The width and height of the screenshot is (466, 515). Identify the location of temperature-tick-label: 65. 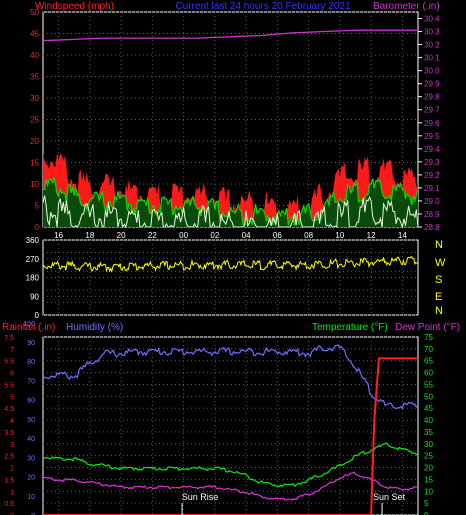
(428, 361).